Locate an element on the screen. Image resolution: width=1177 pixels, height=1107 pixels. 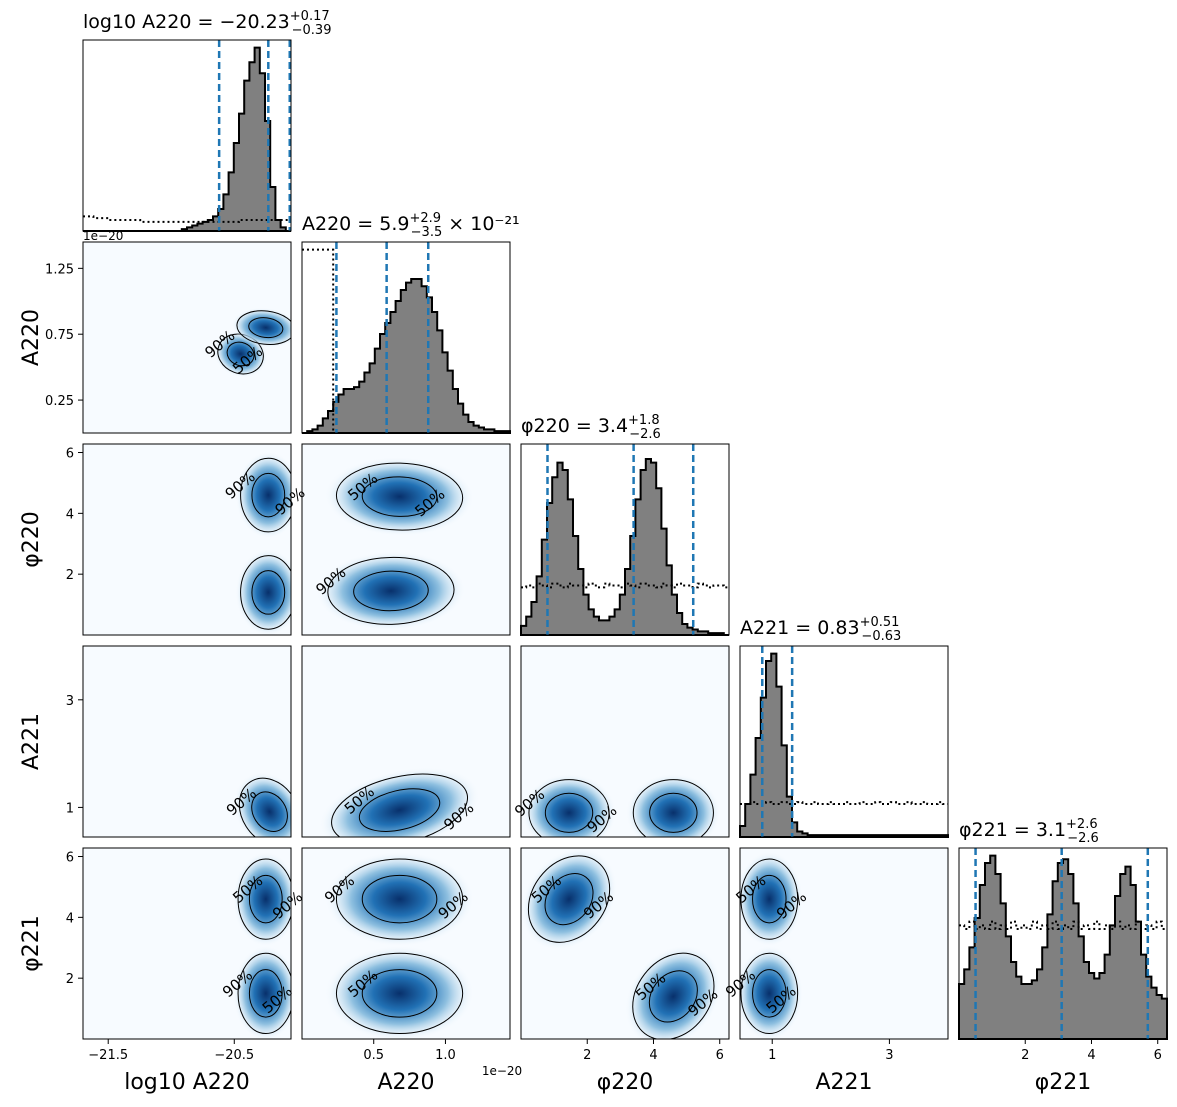
title-plus: +0.17 is located at coordinates (310, 16).